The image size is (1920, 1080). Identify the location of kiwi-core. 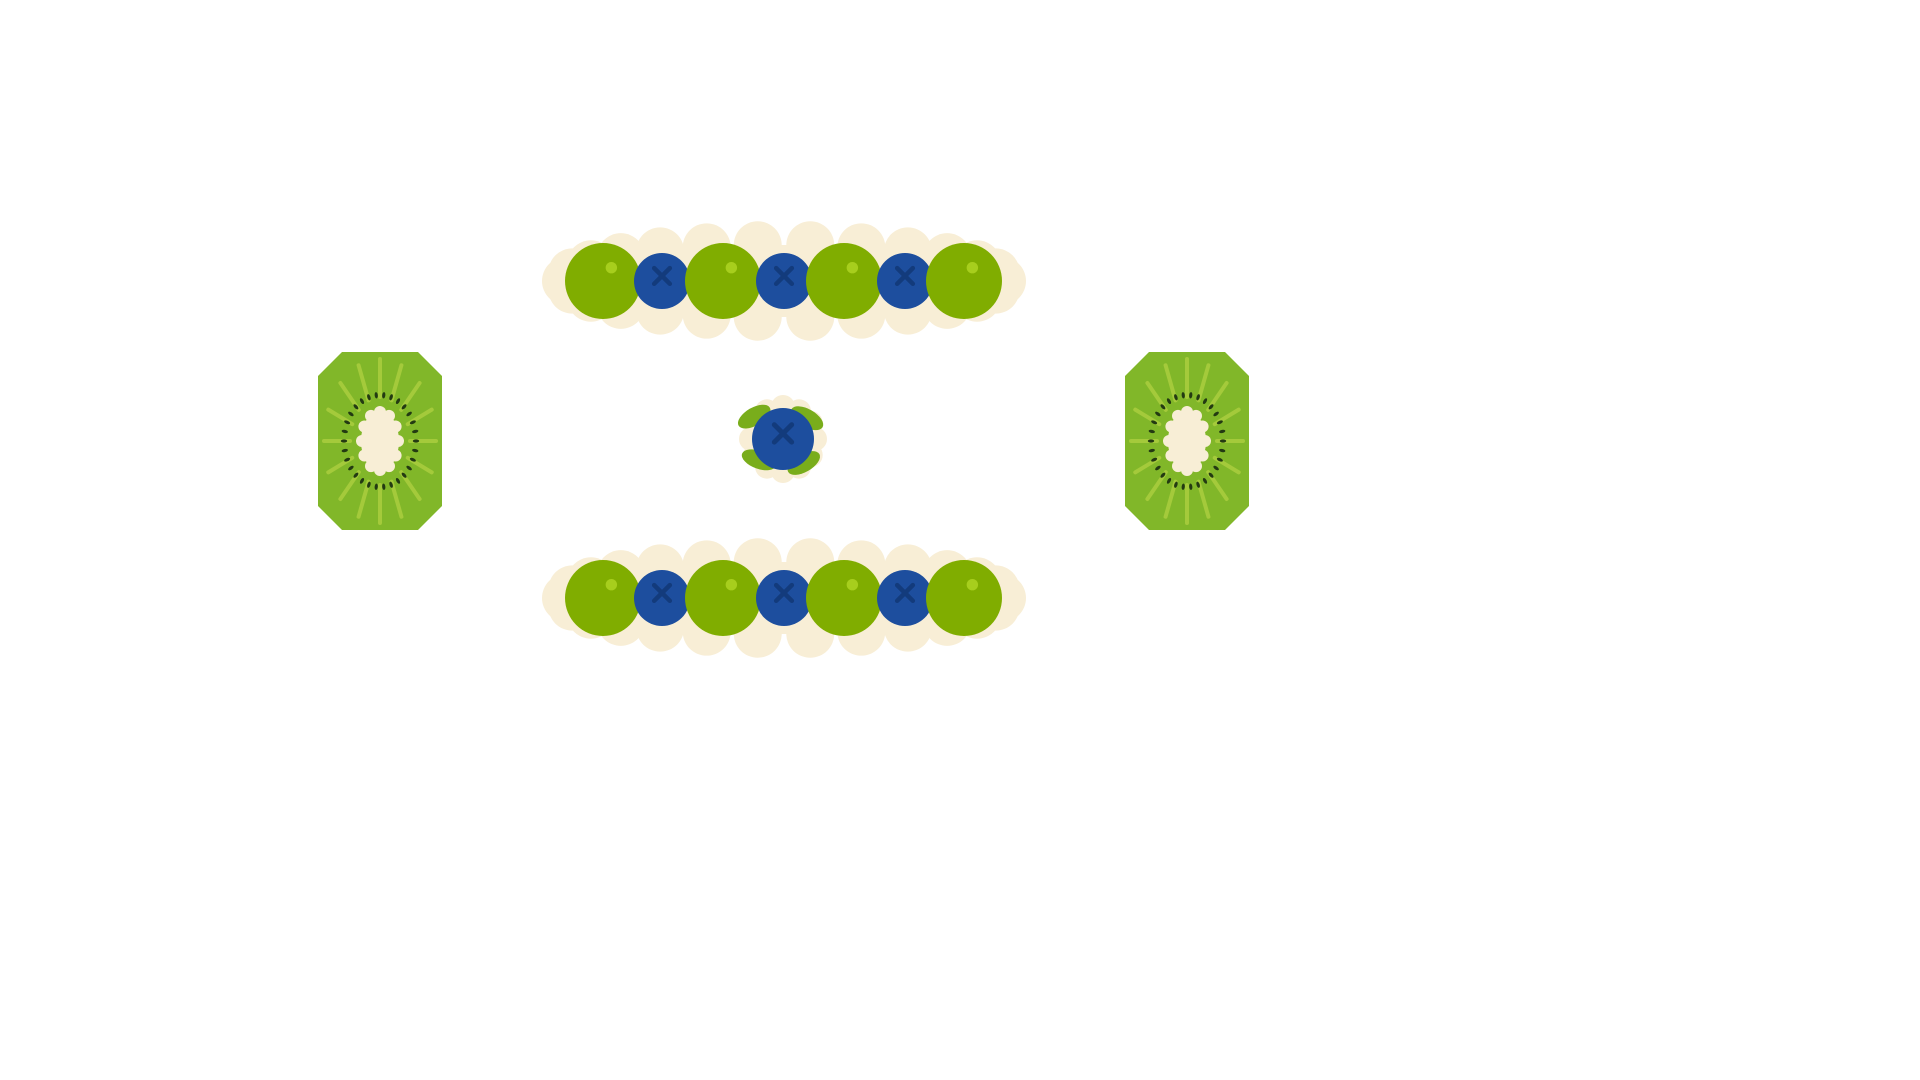
(380, 441).